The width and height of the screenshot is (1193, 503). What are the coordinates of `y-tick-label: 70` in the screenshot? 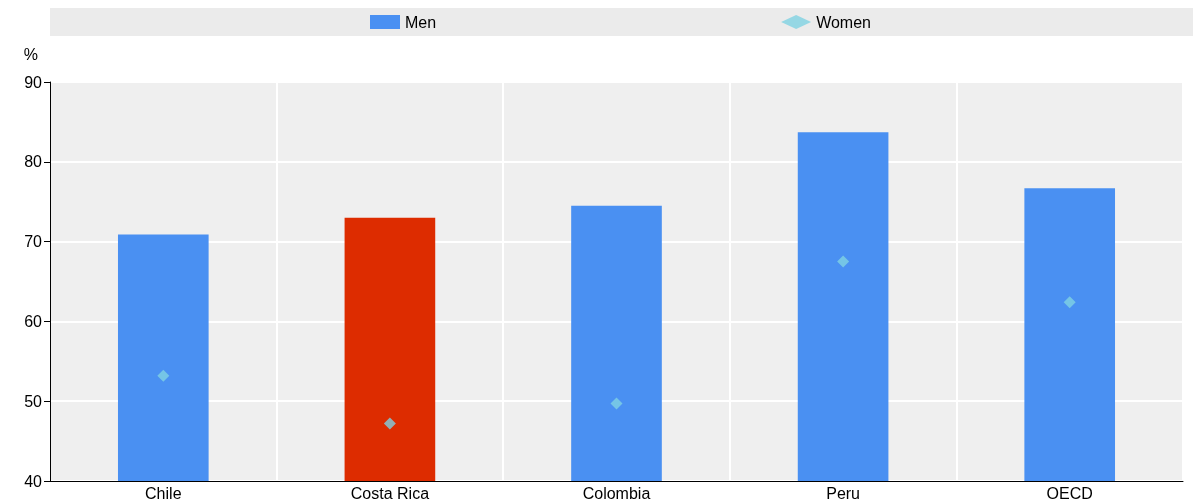 It's located at (33, 242).